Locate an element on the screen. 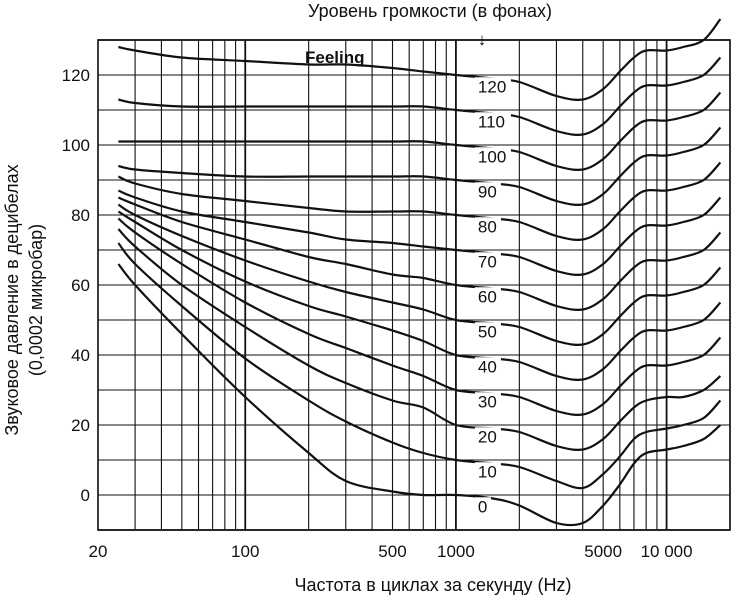 The width and height of the screenshot is (734, 600). curve-label-50: 50 is located at coordinates (487, 331).